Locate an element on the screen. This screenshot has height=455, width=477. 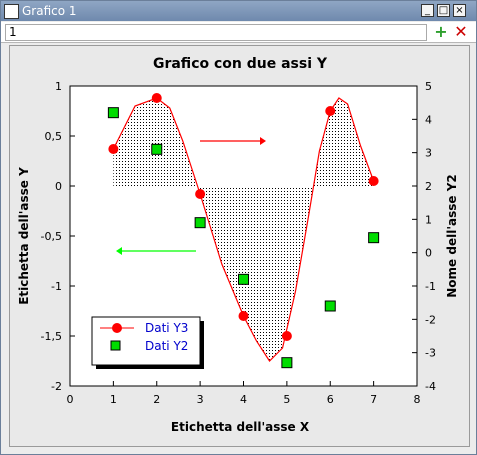
y2-tick-label: 0 is located at coordinates (428, 253).